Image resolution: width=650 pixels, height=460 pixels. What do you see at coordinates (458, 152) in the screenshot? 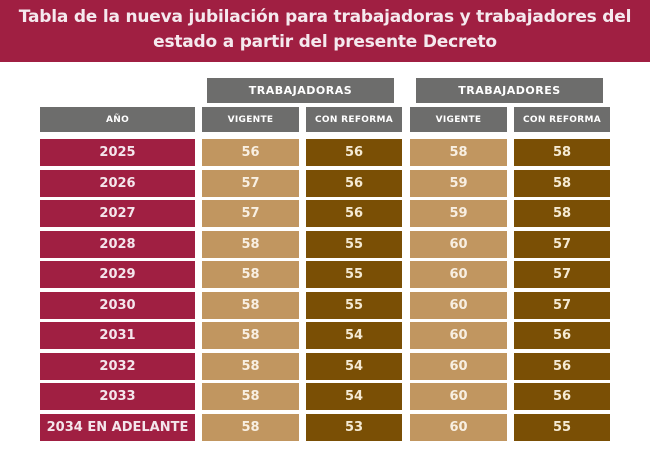
I see `trabajadores-vigente-cell: 58` at bounding box center [458, 152].